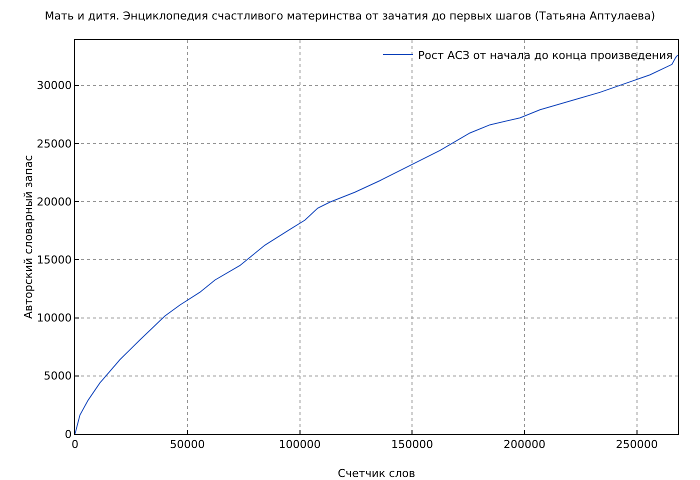 This screenshot has height=480, width=700. I want to click on x-tick-label: 150000, so click(412, 445).